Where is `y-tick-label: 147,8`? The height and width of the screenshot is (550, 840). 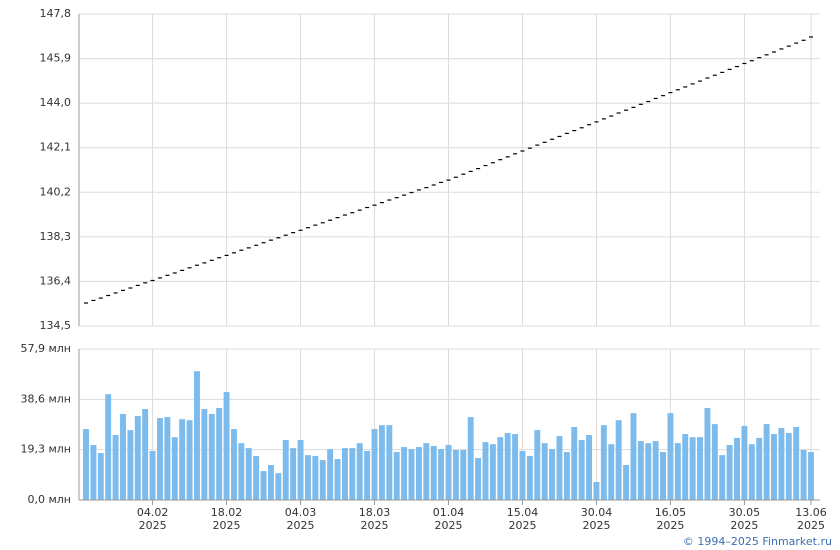
y-tick-label: 147,8 is located at coordinates (56, 13).